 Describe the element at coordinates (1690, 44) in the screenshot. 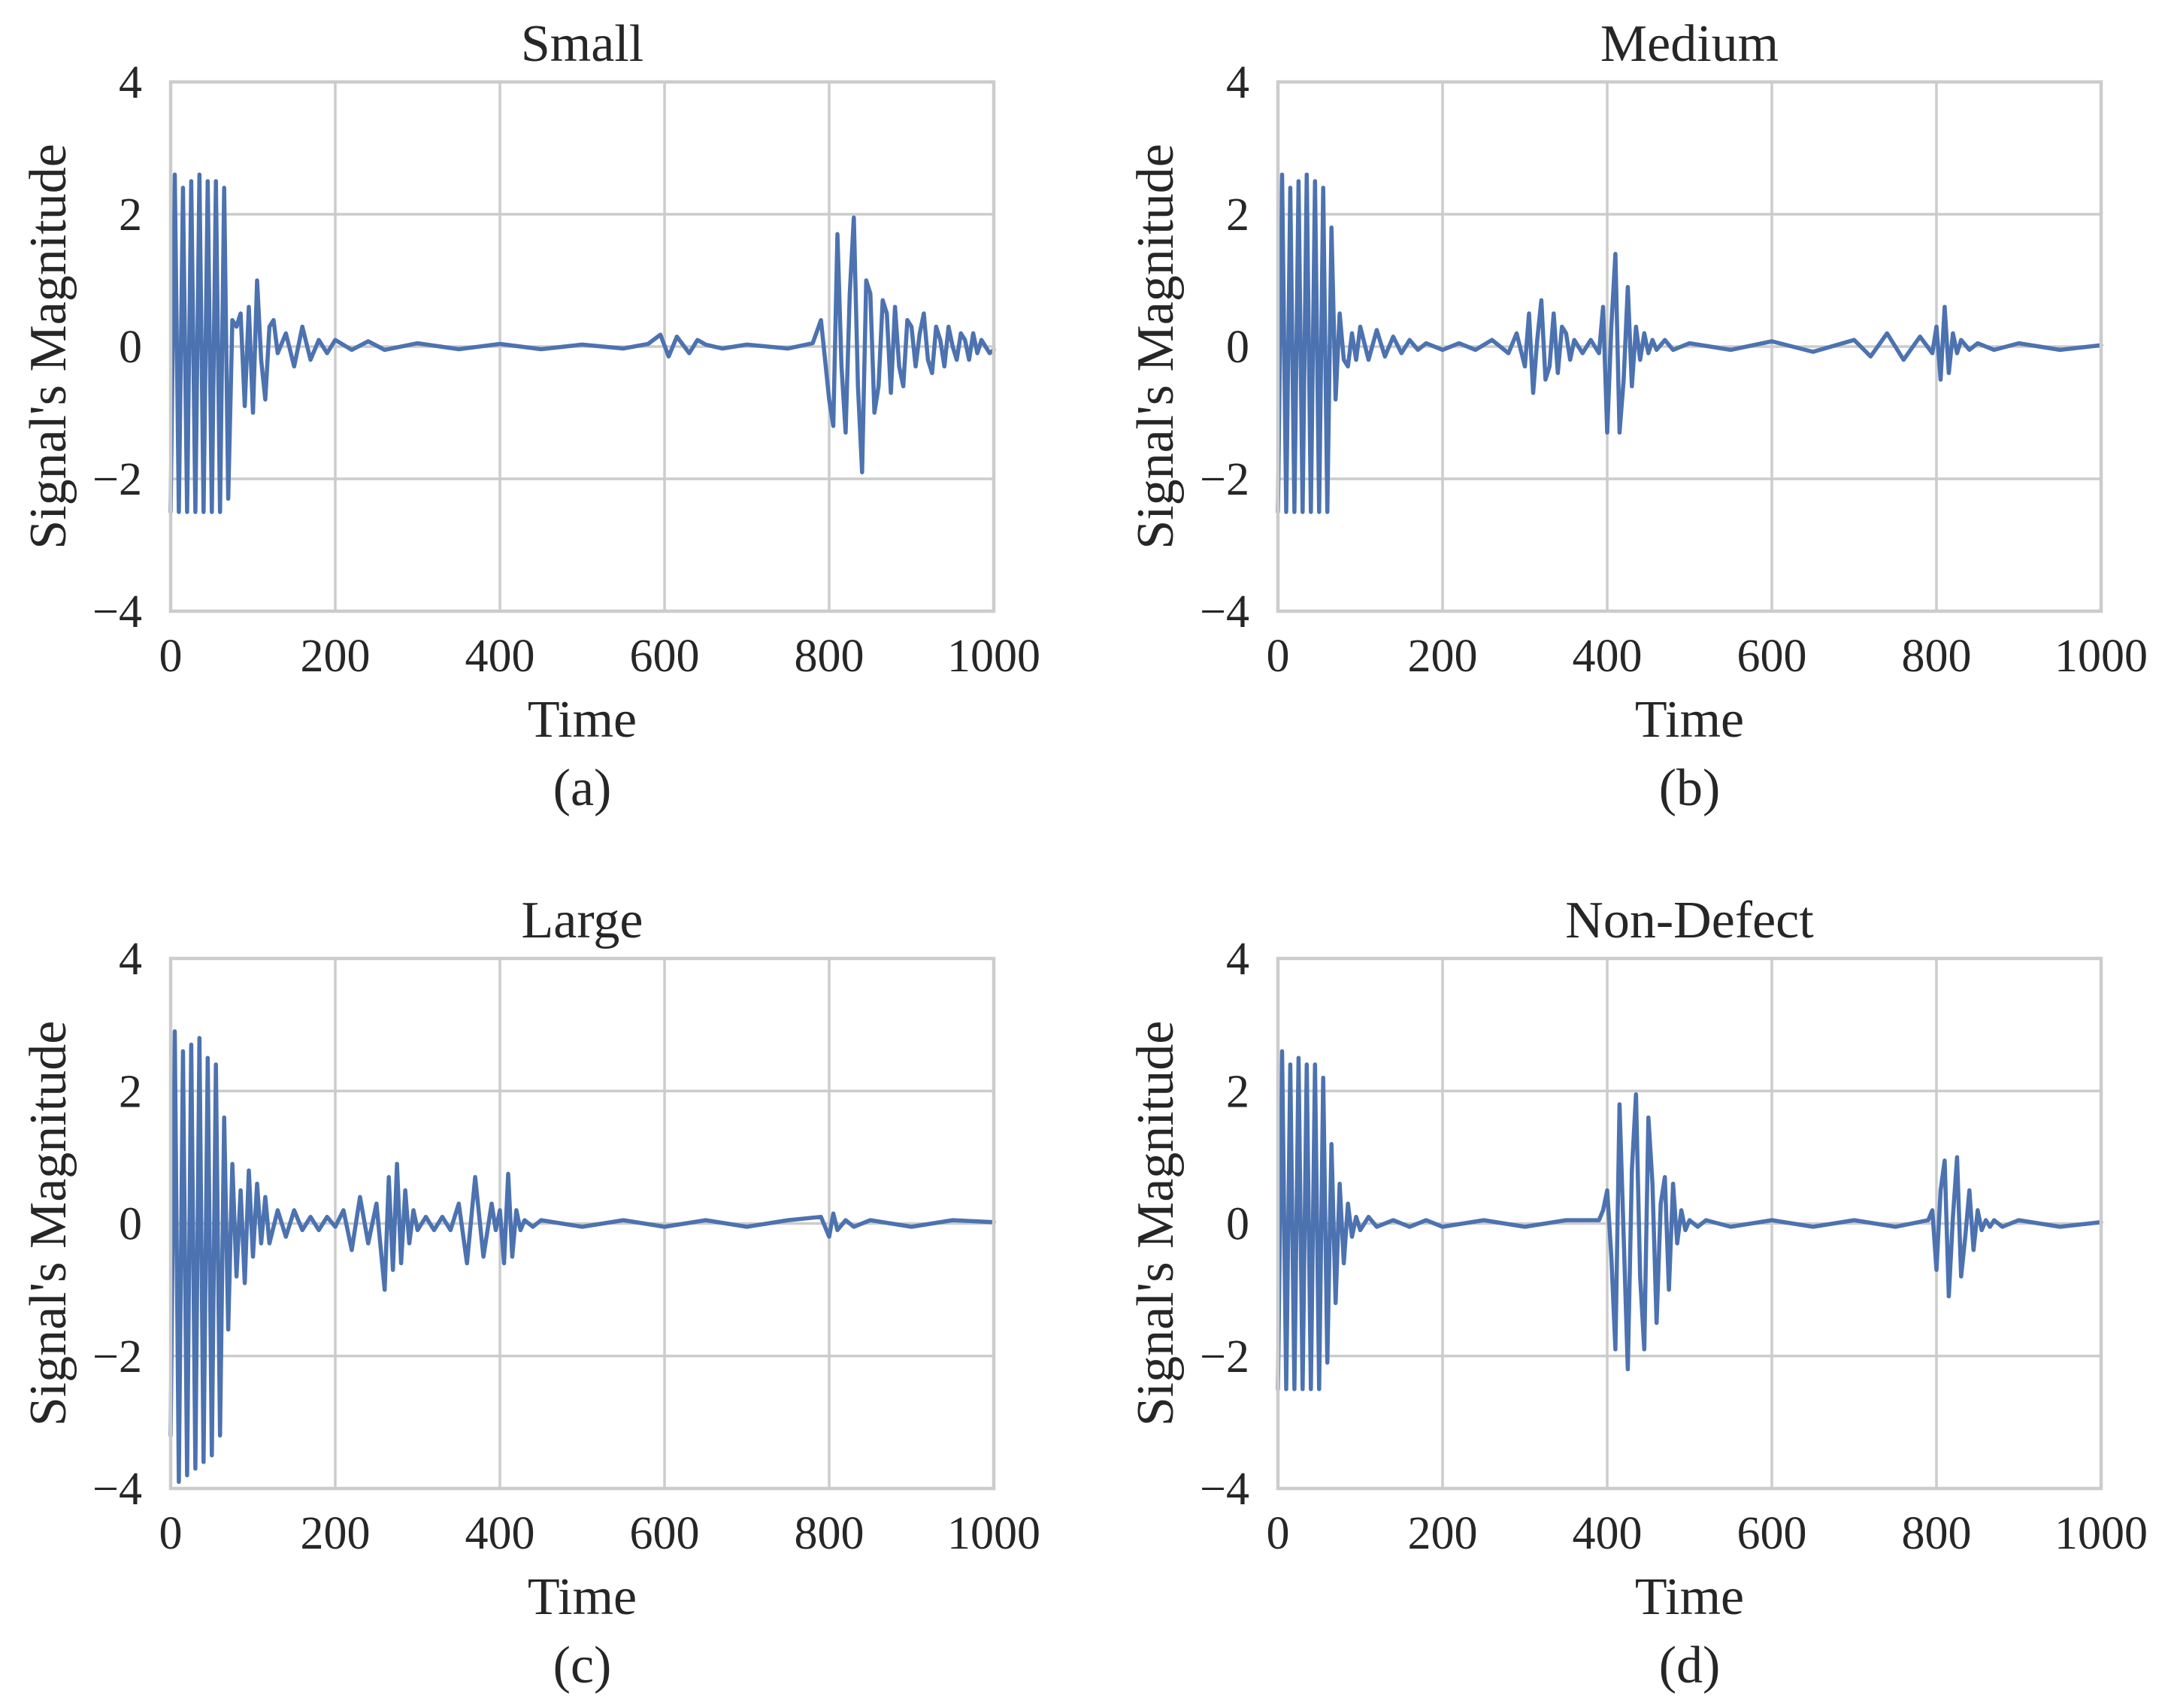

I see `chart-title: Medium` at that location.